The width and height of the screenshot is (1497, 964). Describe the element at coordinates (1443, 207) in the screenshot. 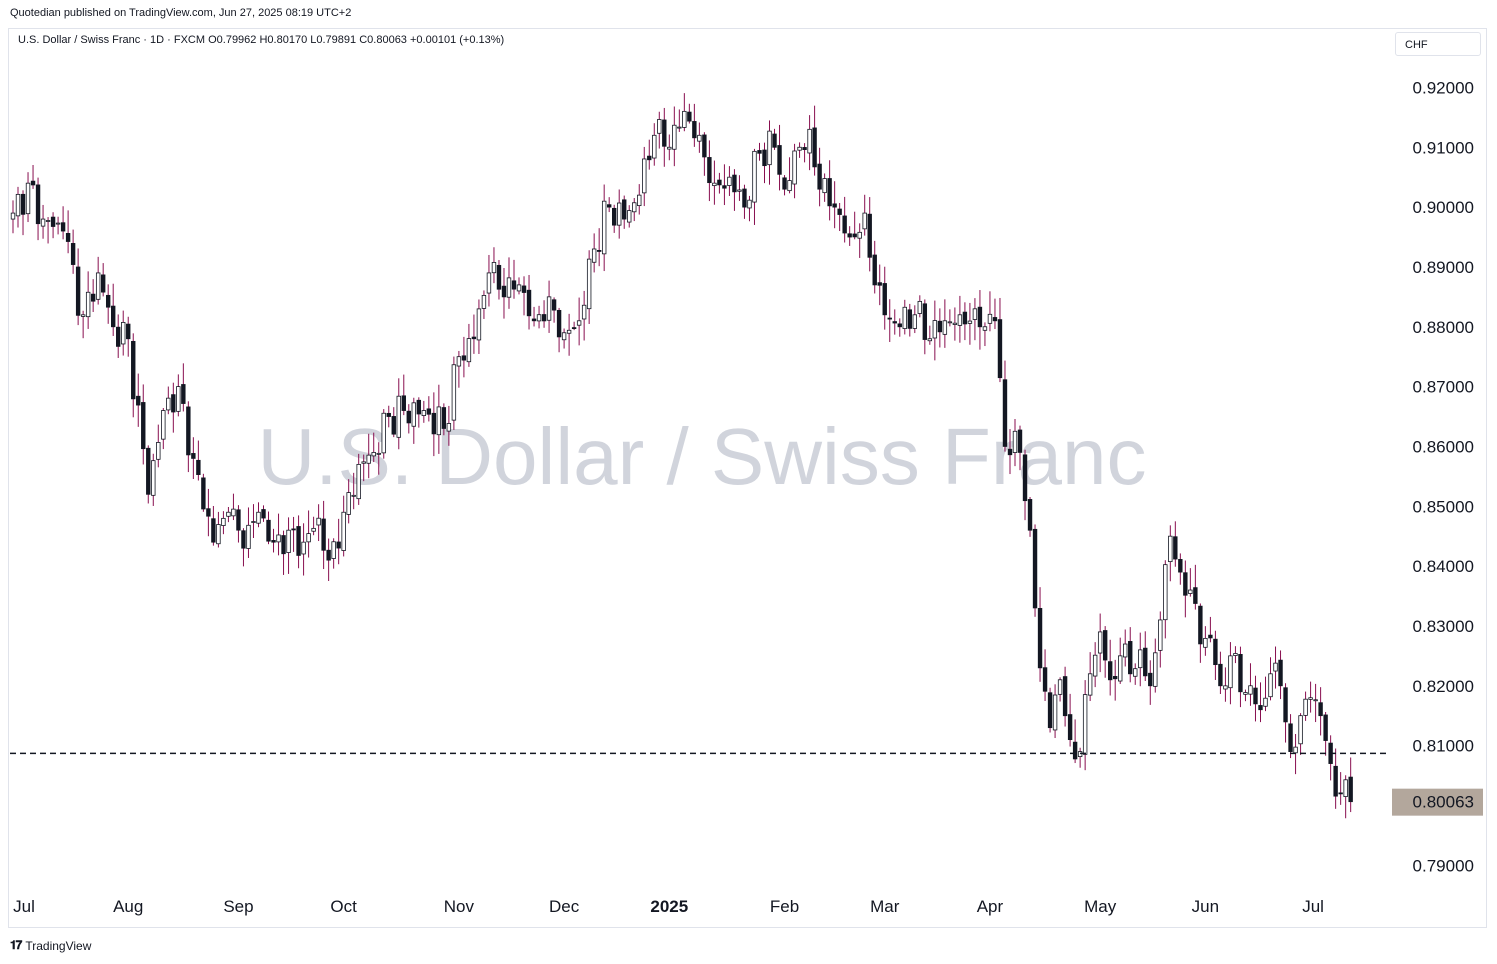

I see `y-tick-label: 0.90000` at that location.